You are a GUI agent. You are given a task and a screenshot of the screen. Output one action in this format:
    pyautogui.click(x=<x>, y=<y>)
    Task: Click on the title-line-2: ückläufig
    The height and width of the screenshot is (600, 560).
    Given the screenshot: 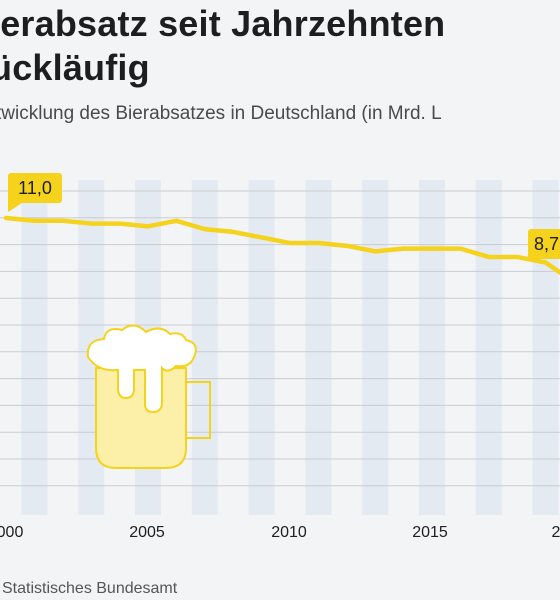 What is the action you would take?
    pyautogui.click(x=75, y=67)
    